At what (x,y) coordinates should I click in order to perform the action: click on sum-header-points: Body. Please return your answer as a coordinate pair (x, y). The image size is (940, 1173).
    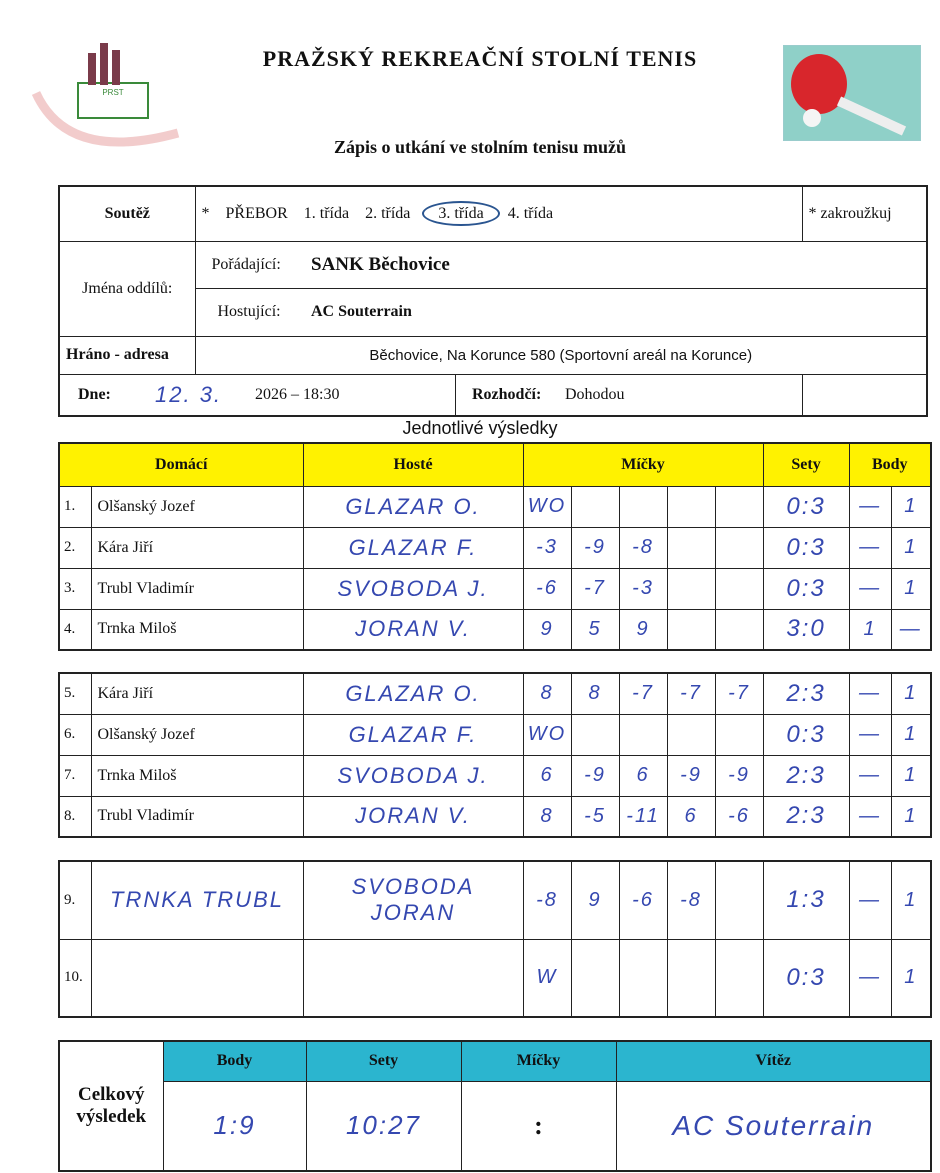
    Looking at the image, I should click on (234, 1061).